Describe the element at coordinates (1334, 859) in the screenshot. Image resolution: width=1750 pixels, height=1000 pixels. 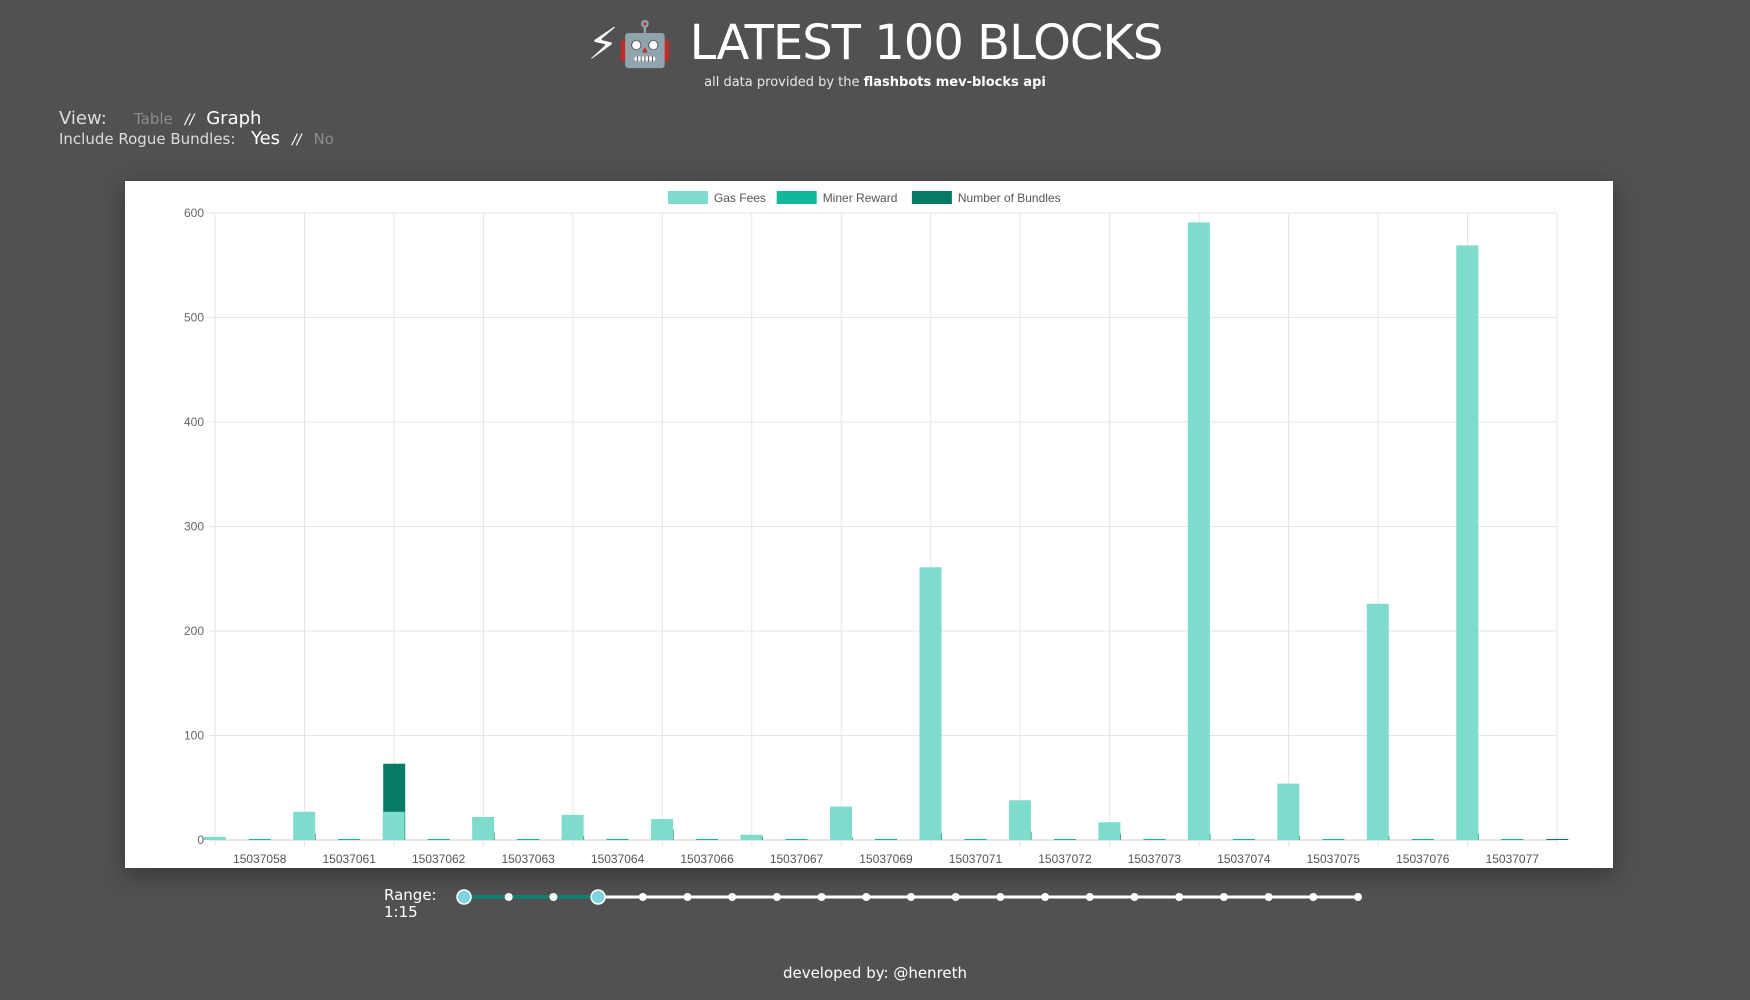
I see `x-tick-label: 15037075` at that location.